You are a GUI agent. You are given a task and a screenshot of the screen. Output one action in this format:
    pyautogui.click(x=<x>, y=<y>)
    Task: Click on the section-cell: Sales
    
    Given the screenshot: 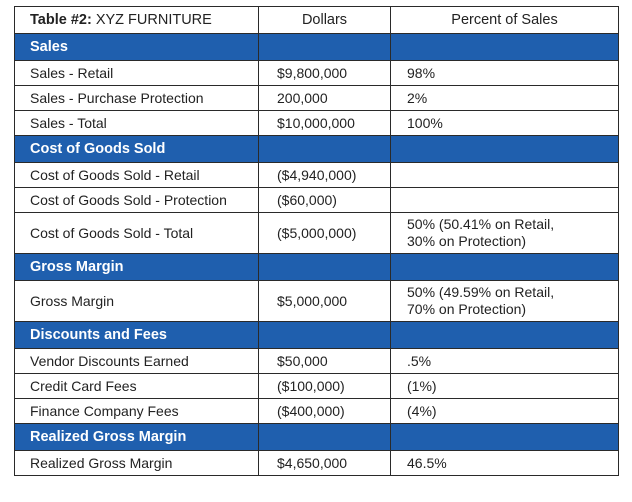 What is the action you would take?
    pyautogui.click(x=136, y=47)
    